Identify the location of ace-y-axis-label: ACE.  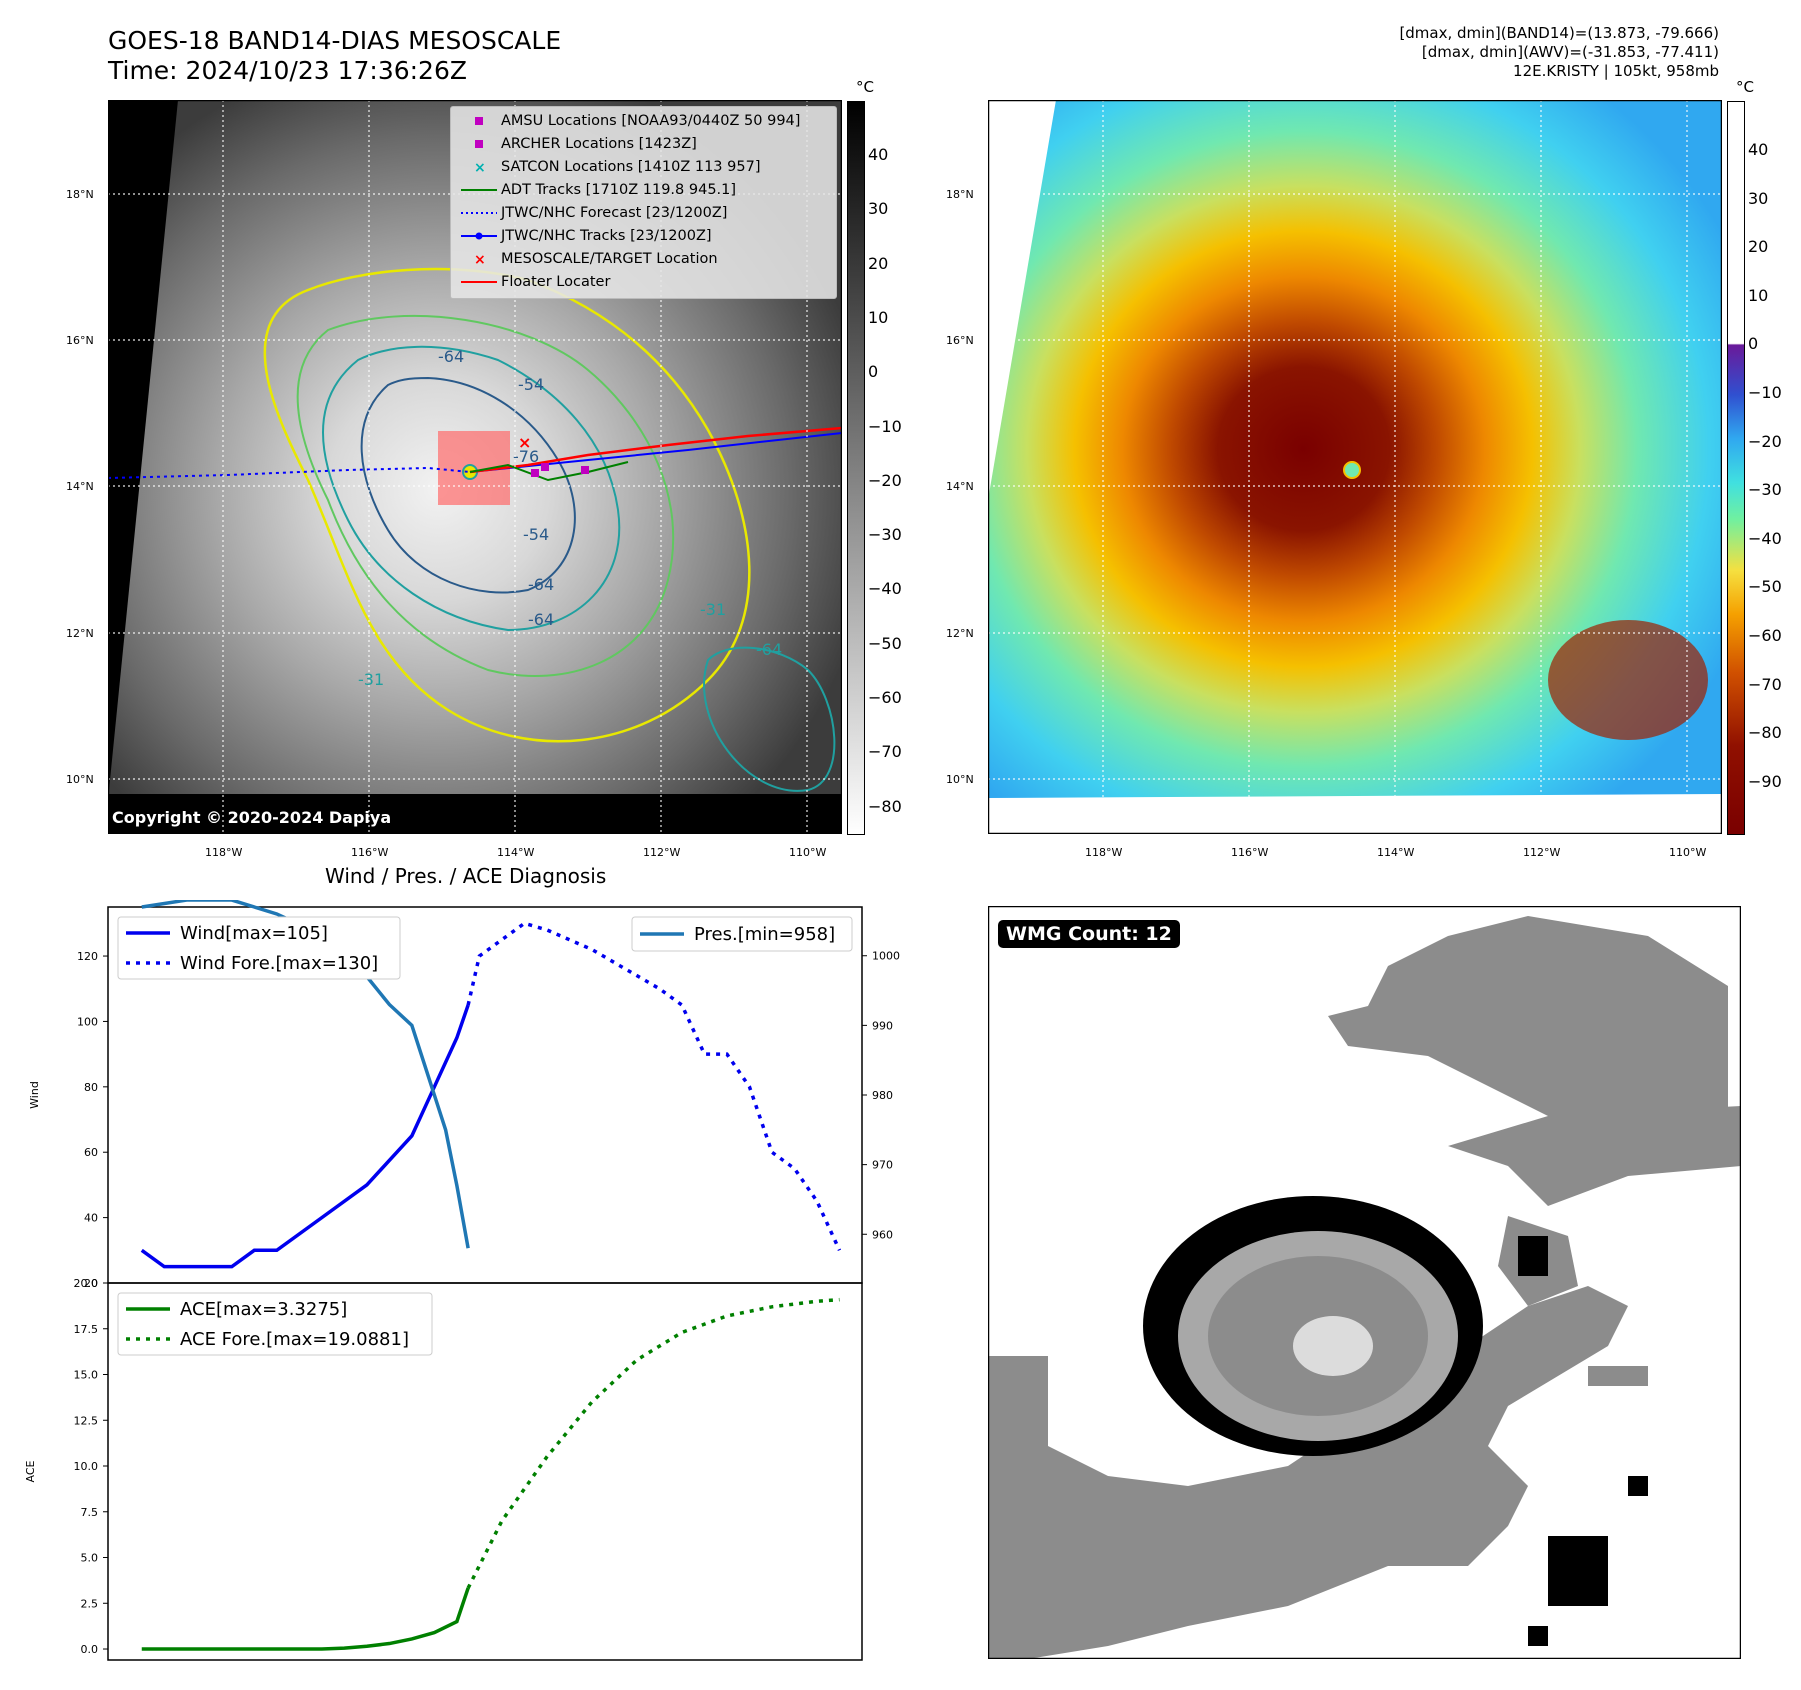
(30, 1471).